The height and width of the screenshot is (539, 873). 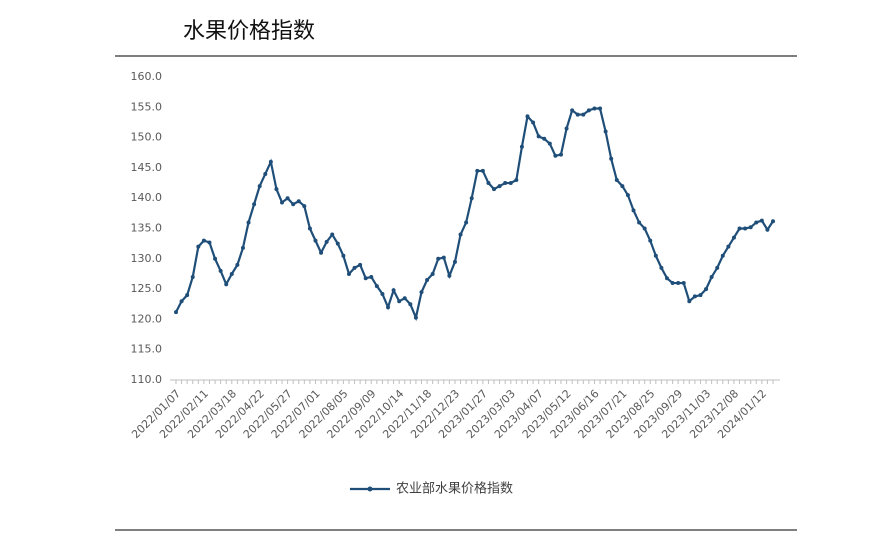 I want to click on legend-label: 农业部水果价格指数, so click(x=454, y=489).